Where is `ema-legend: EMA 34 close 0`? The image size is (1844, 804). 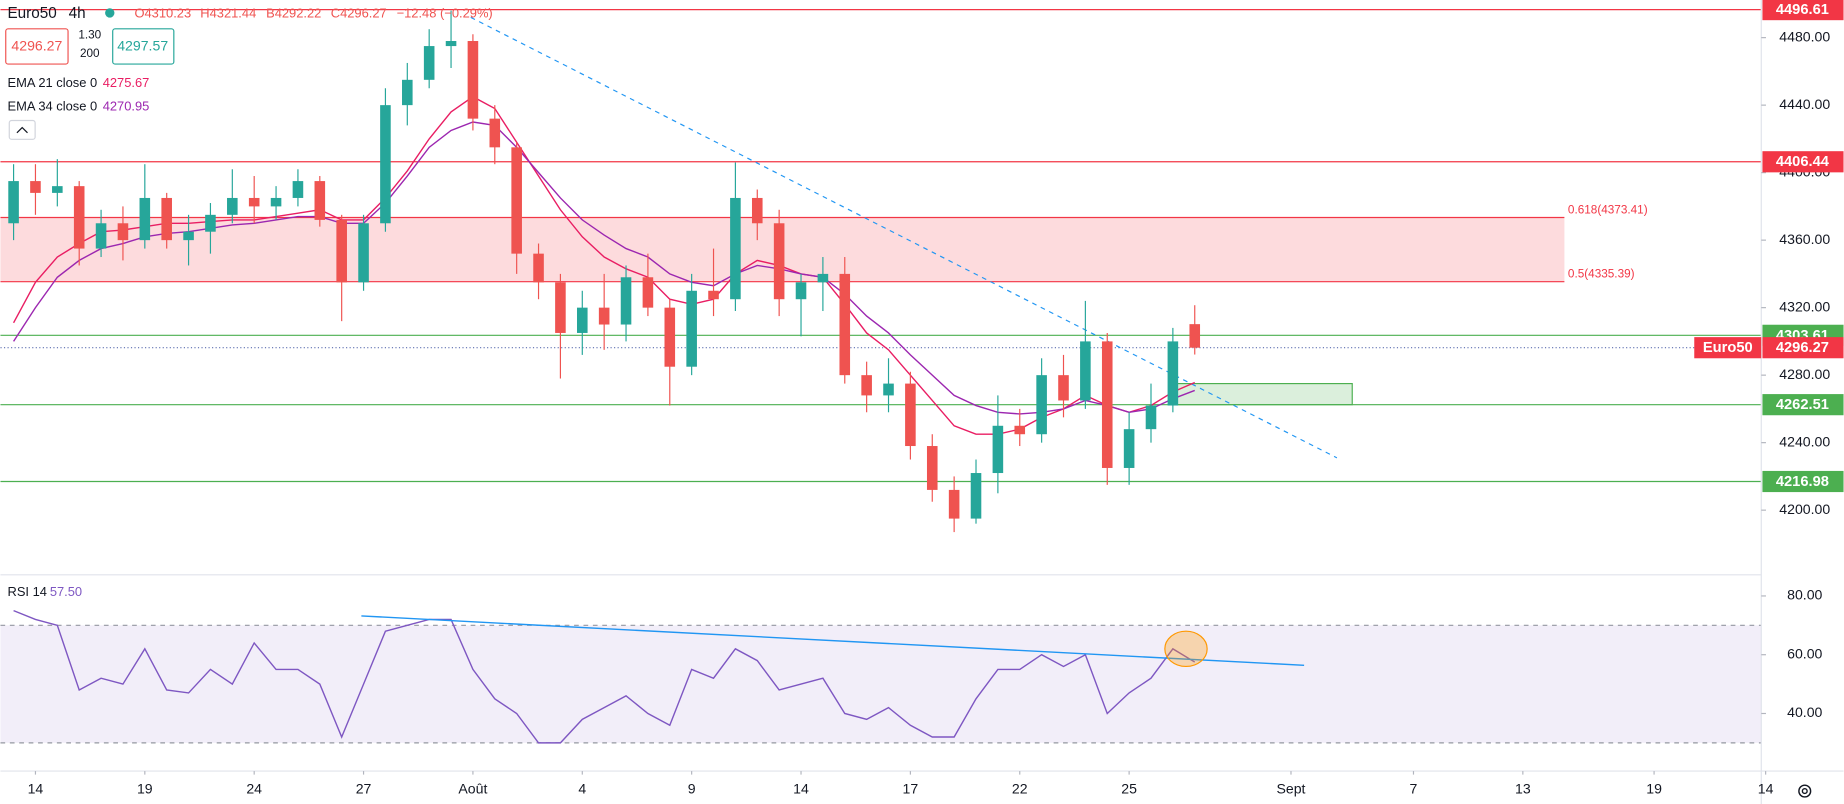 ema-legend: EMA 34 close 0 is located at coordinates (53, 105).